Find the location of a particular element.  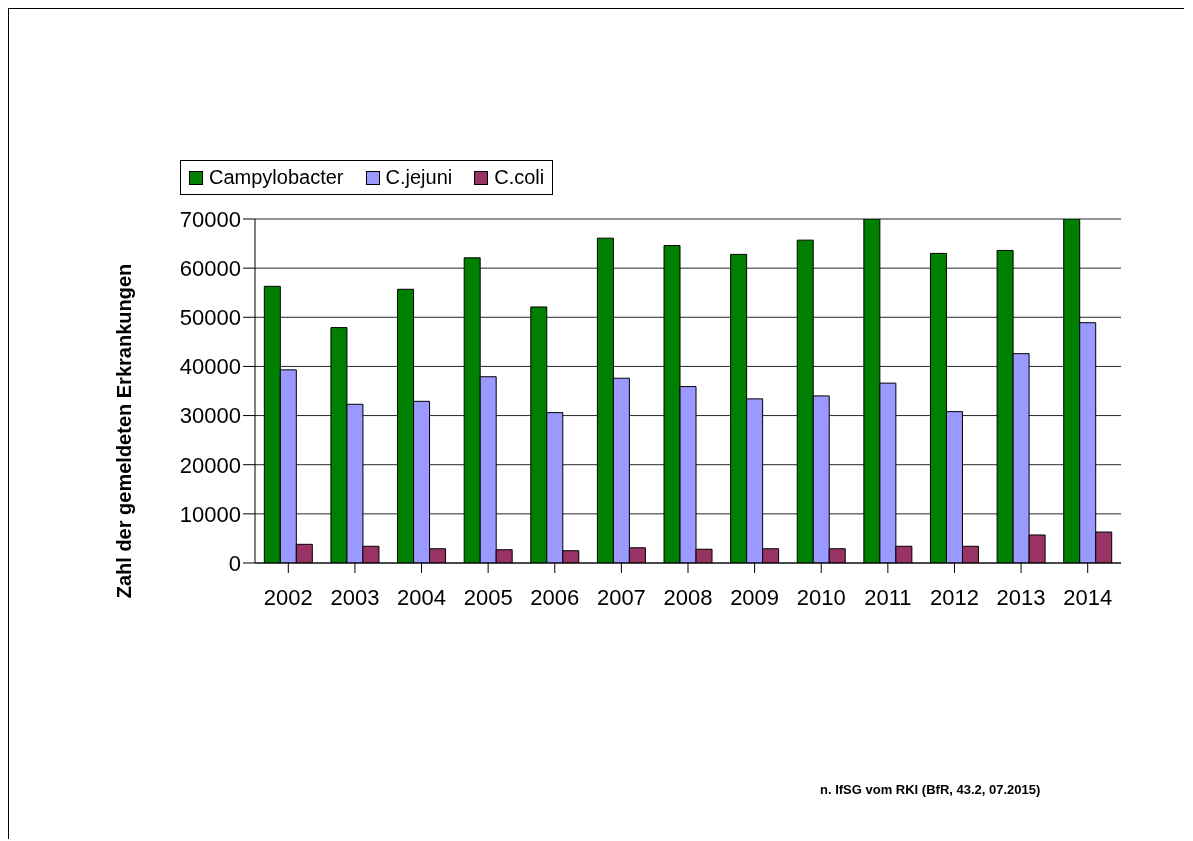

y-tick-label: 60000 is located at coordinates (210, 268).